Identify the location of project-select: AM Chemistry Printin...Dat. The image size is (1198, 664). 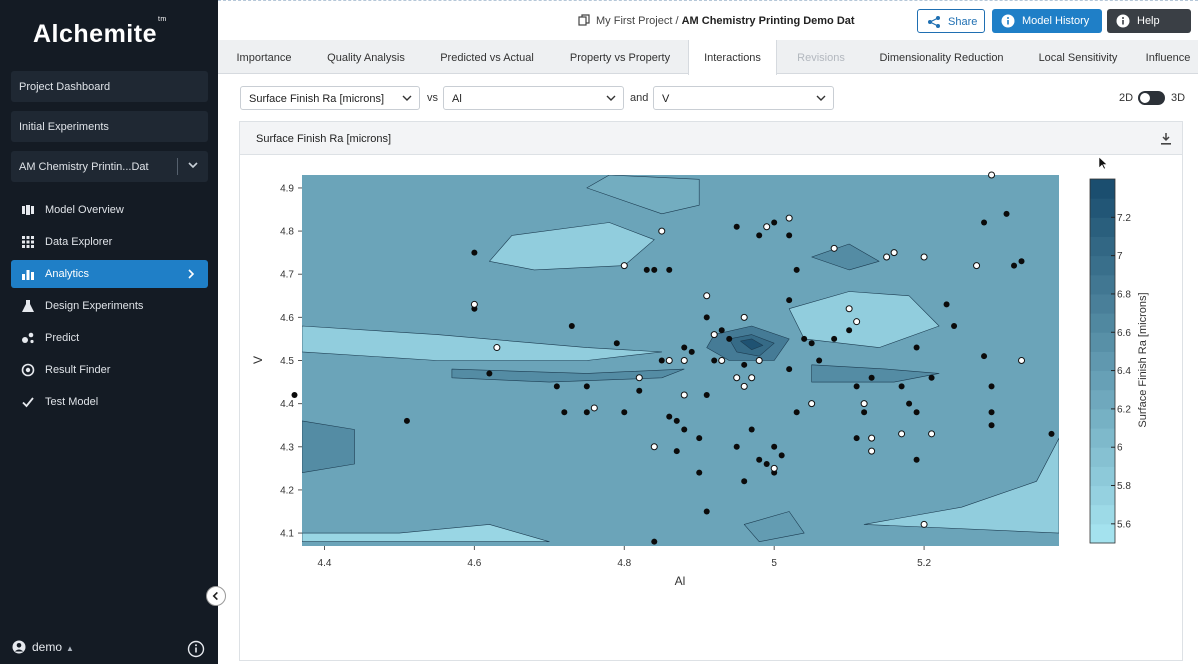
(109, 166).